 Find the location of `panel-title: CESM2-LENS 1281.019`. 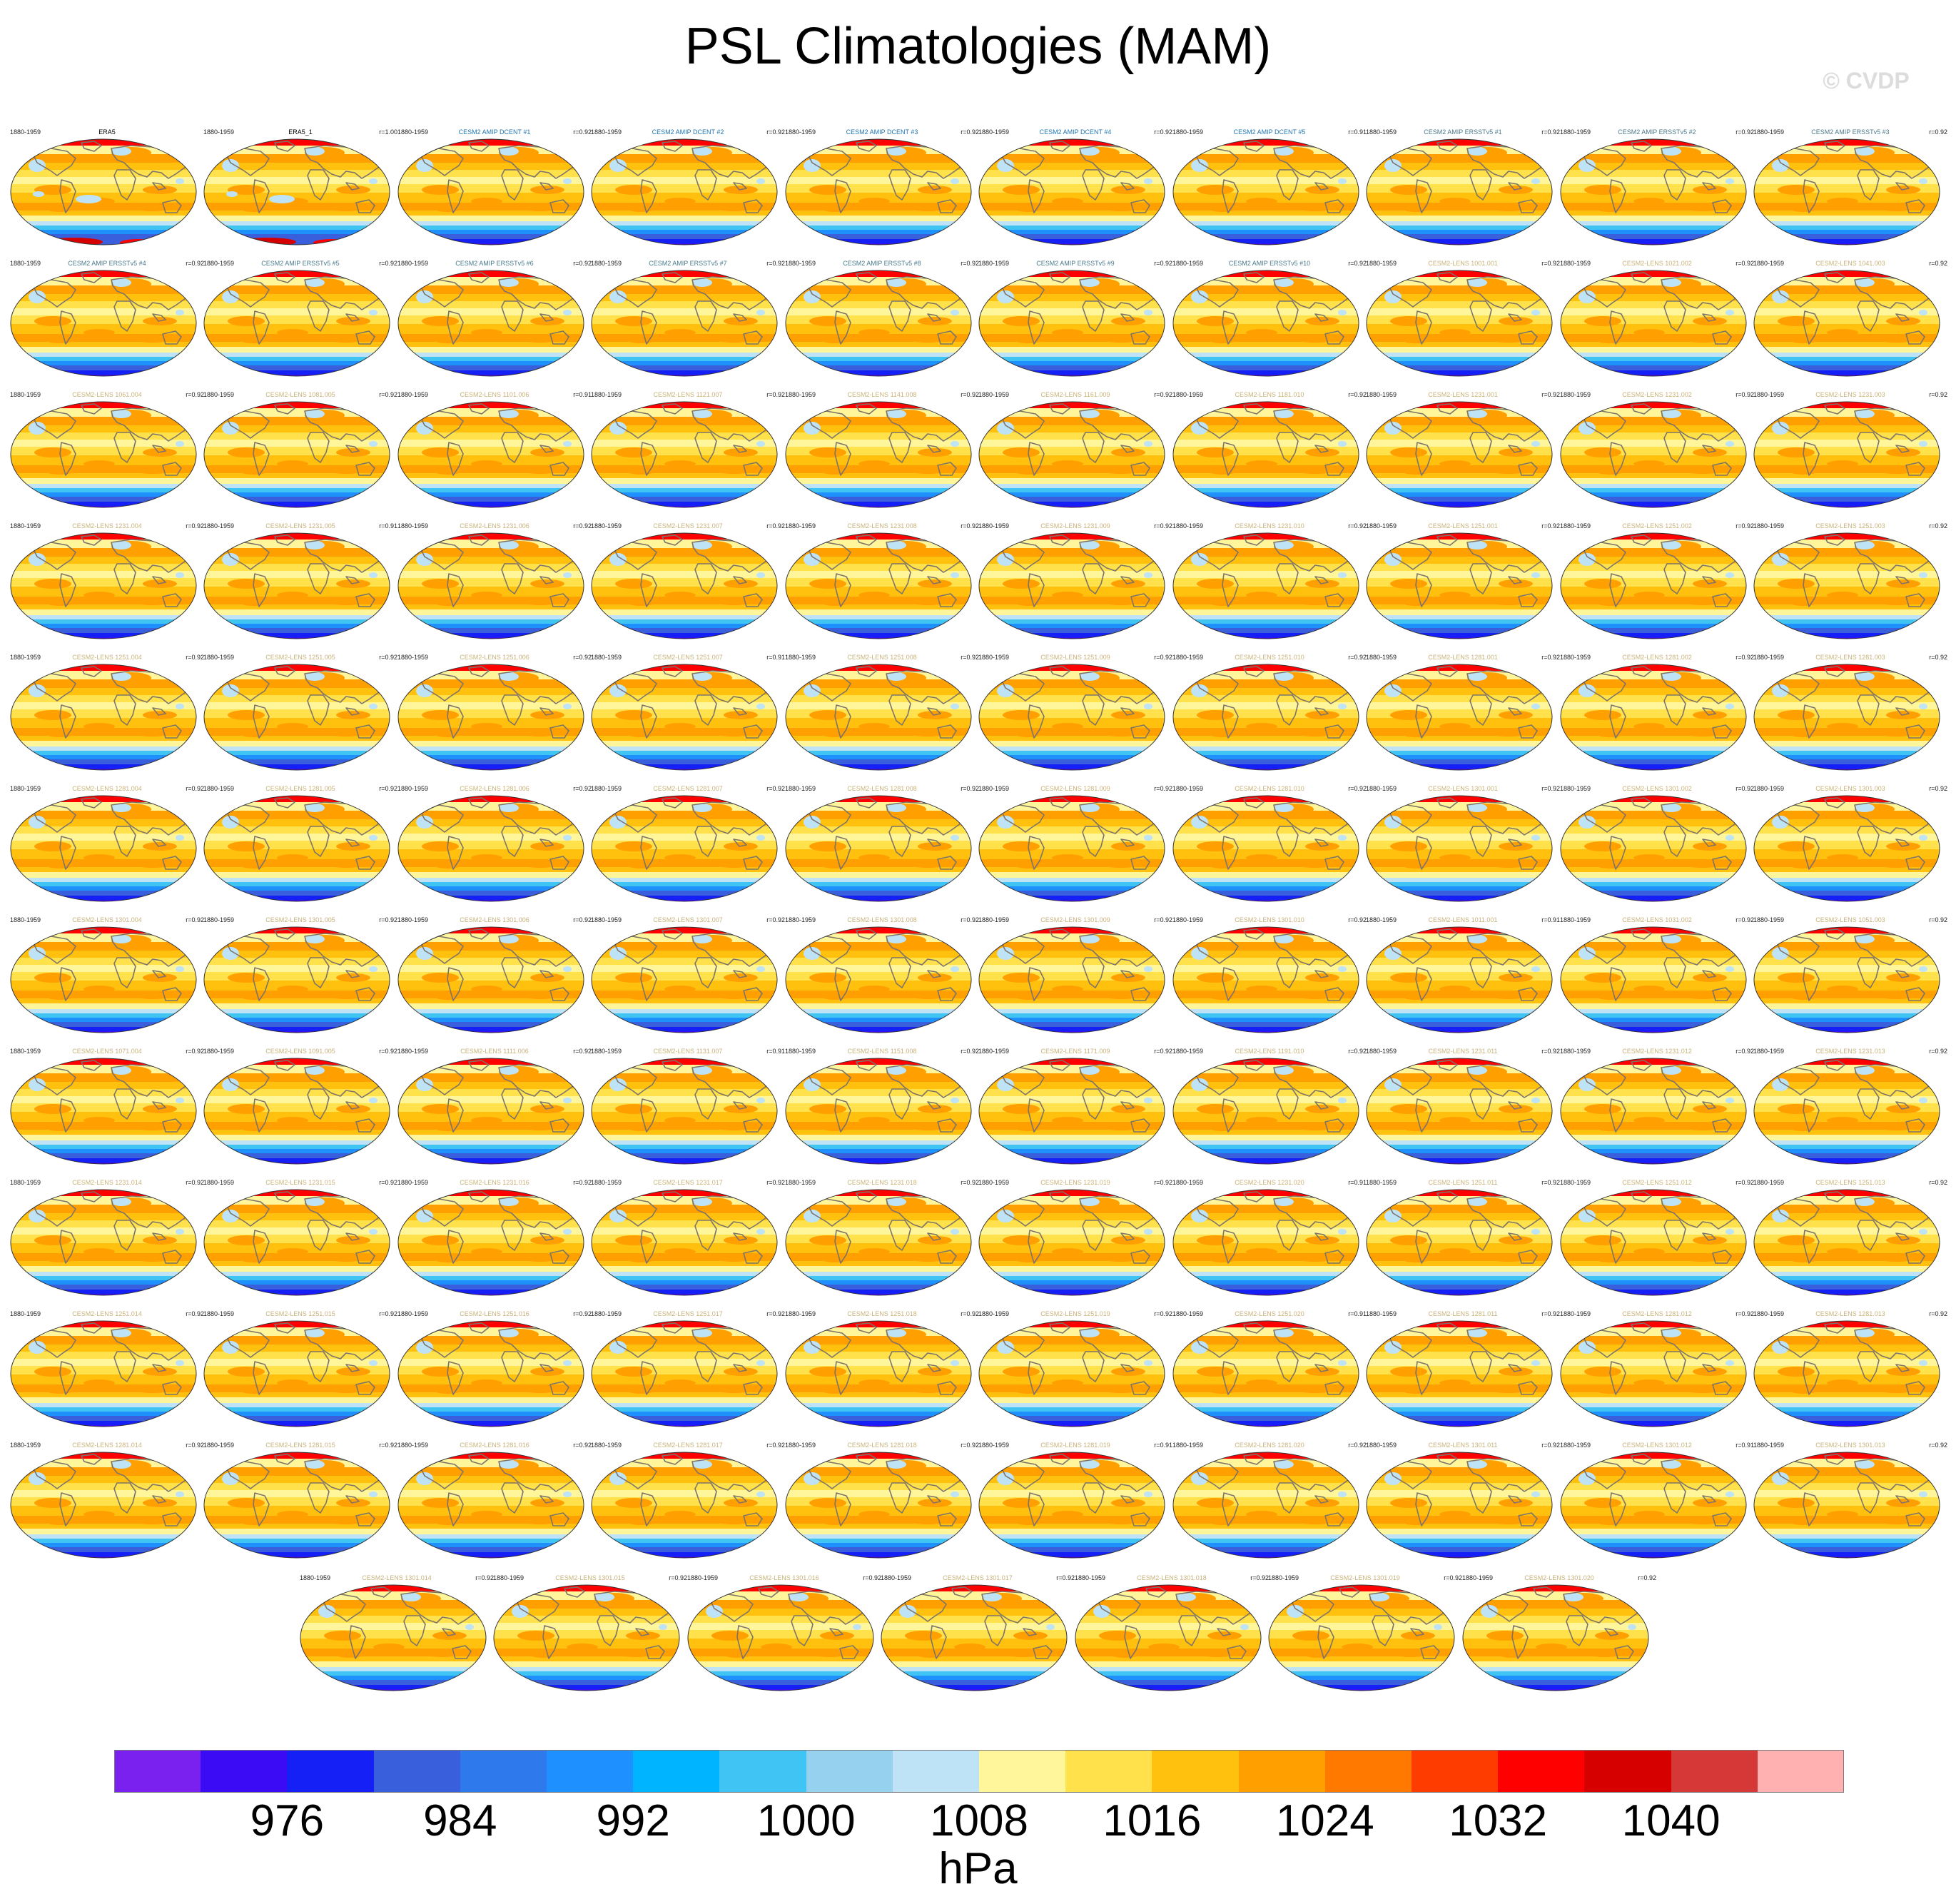

panel-title: CESM2-LENS 1281.019 is located at coordinates (1075, 1445).